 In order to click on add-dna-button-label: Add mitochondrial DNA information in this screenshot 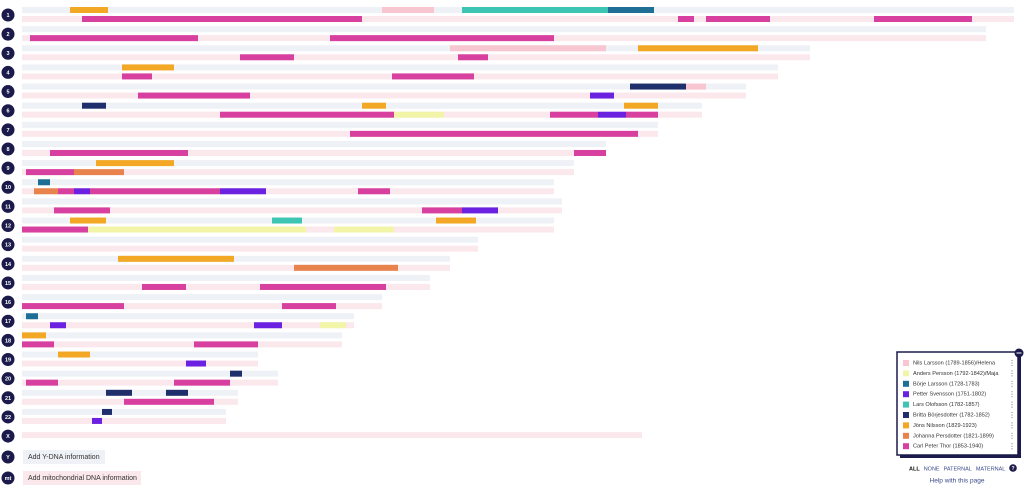, I will do `click(82, 478)`.